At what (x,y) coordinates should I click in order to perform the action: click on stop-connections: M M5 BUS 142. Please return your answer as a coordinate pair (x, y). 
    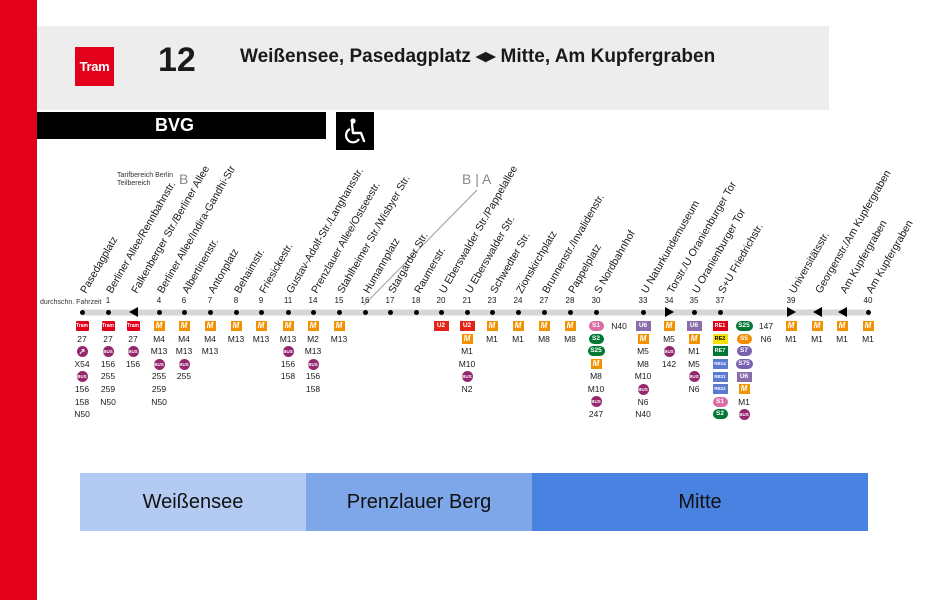
    Looking at the image, I should click on (669, 345).